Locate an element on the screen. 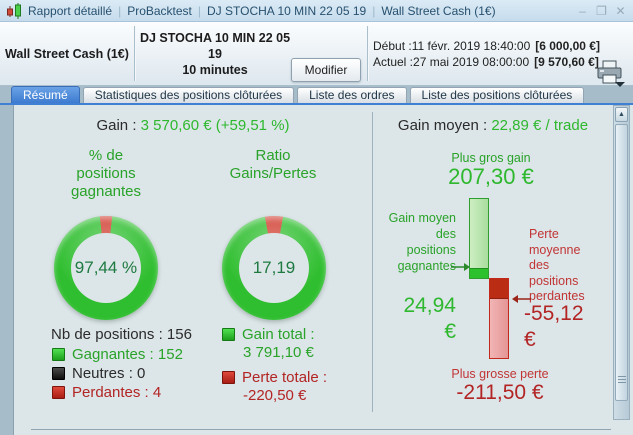 This screenshot has width=633, height=435. winrate-title: % de positions gagnantes is located at coordinates (106, 173).